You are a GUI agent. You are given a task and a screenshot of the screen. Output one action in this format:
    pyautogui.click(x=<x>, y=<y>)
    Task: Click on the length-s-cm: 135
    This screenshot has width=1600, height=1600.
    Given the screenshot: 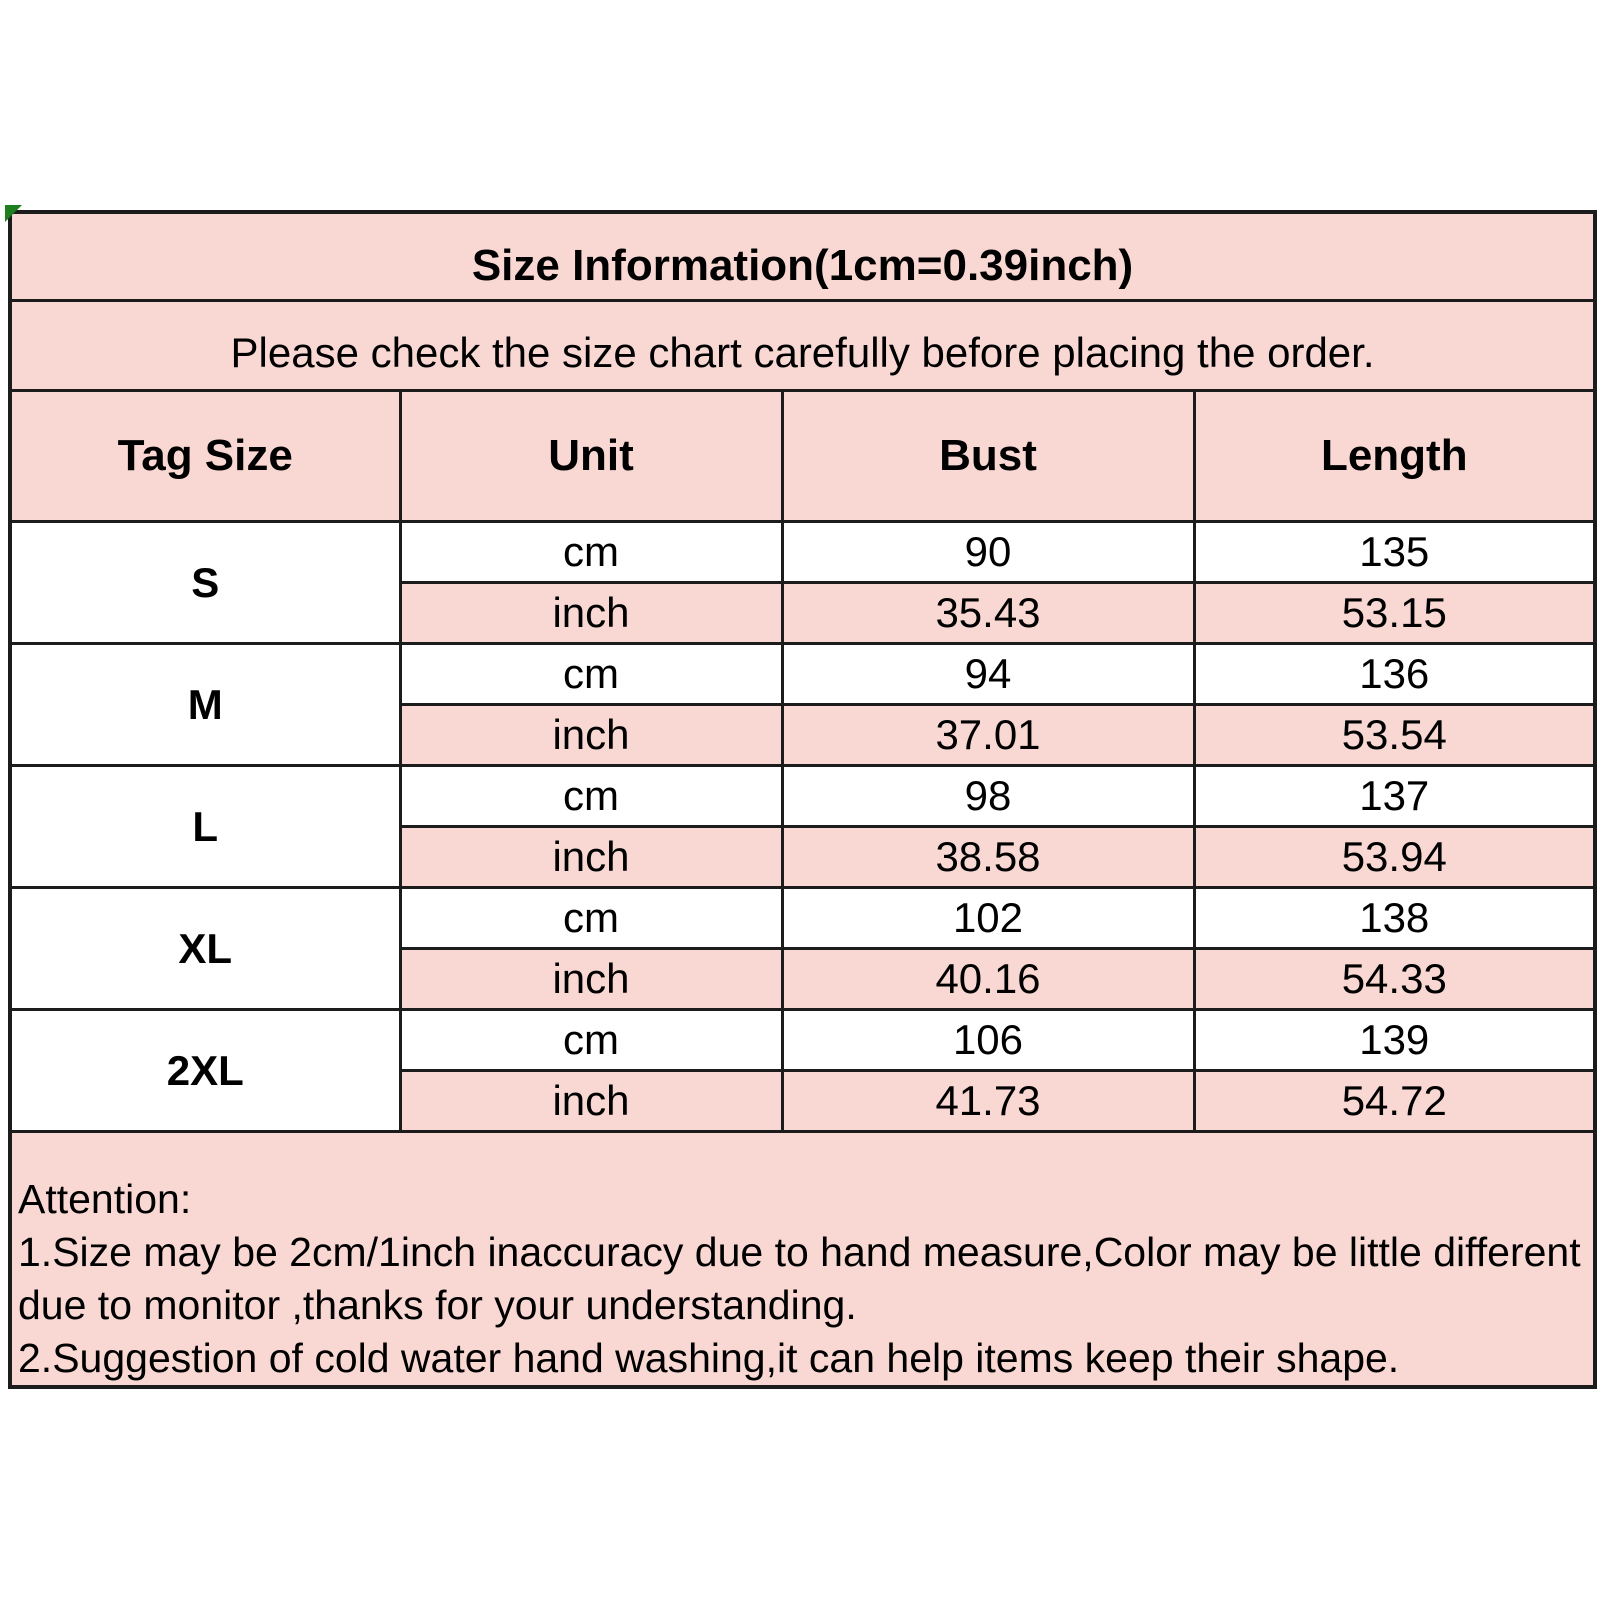 What is the action you would take?
    pyautogui.click(x=1394, y=552)
    